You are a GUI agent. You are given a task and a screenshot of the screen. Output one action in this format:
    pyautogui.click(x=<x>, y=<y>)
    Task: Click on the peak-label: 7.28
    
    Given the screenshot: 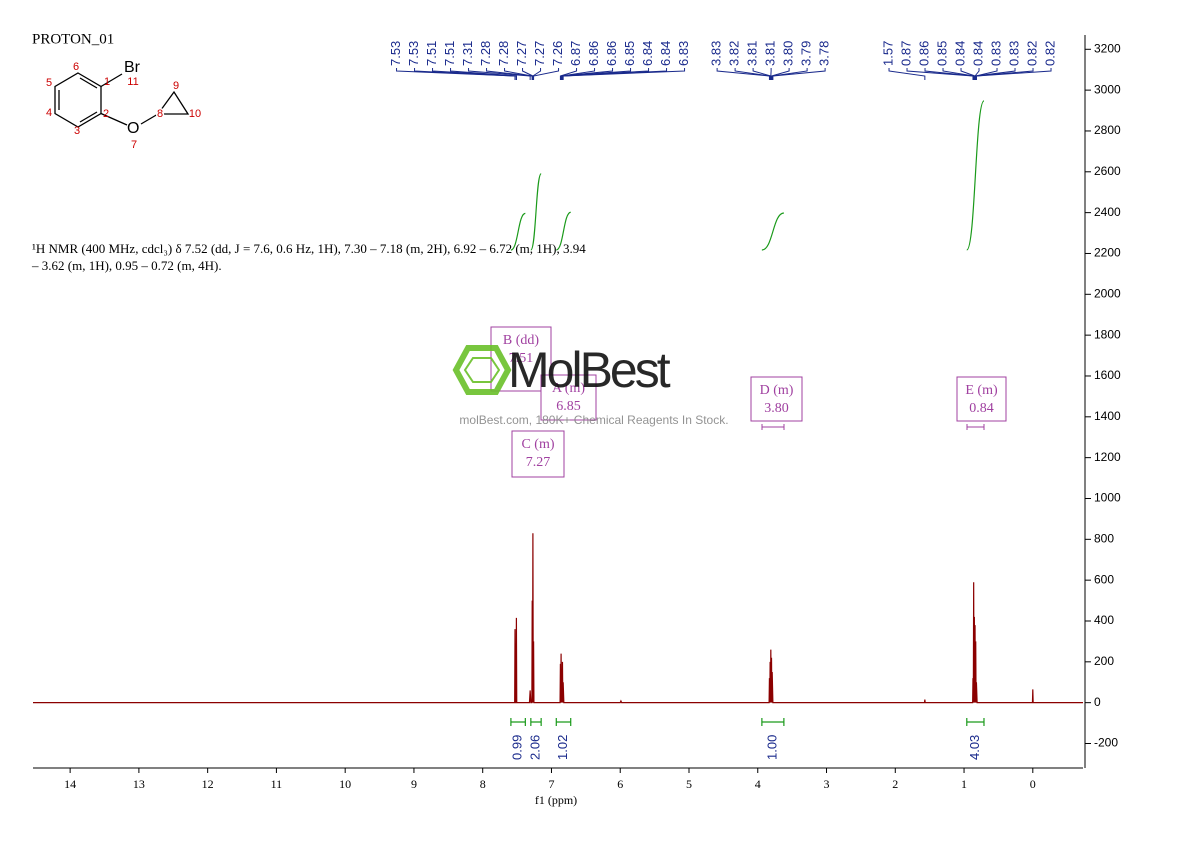 What is the action you would take?
    pyautogui.click(x=503, y=53)
    